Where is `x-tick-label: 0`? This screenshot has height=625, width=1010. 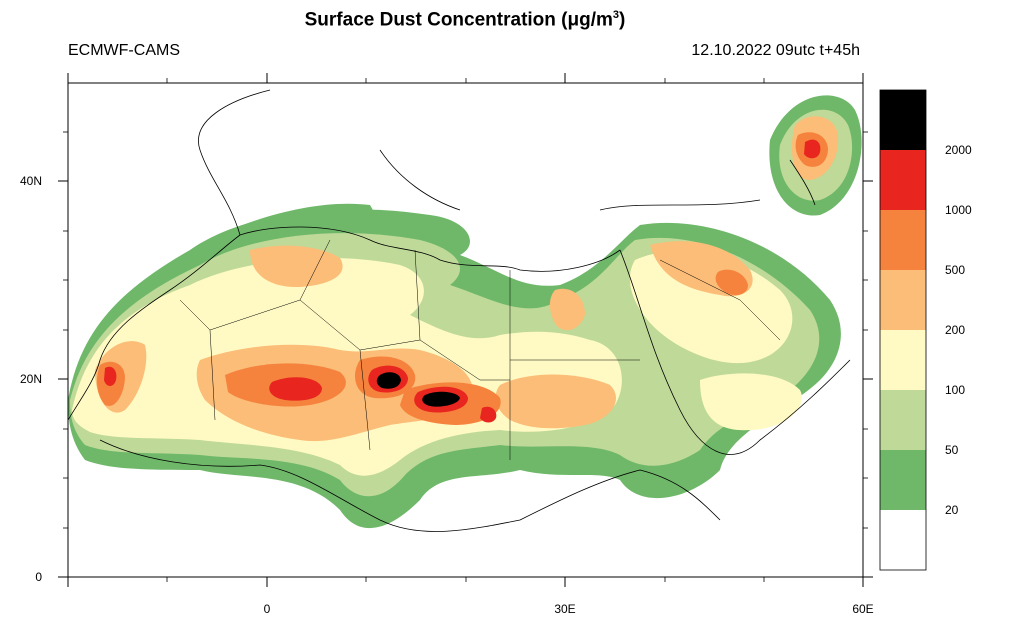
x-tick-label: 0 is located at coordinates (267, 609).